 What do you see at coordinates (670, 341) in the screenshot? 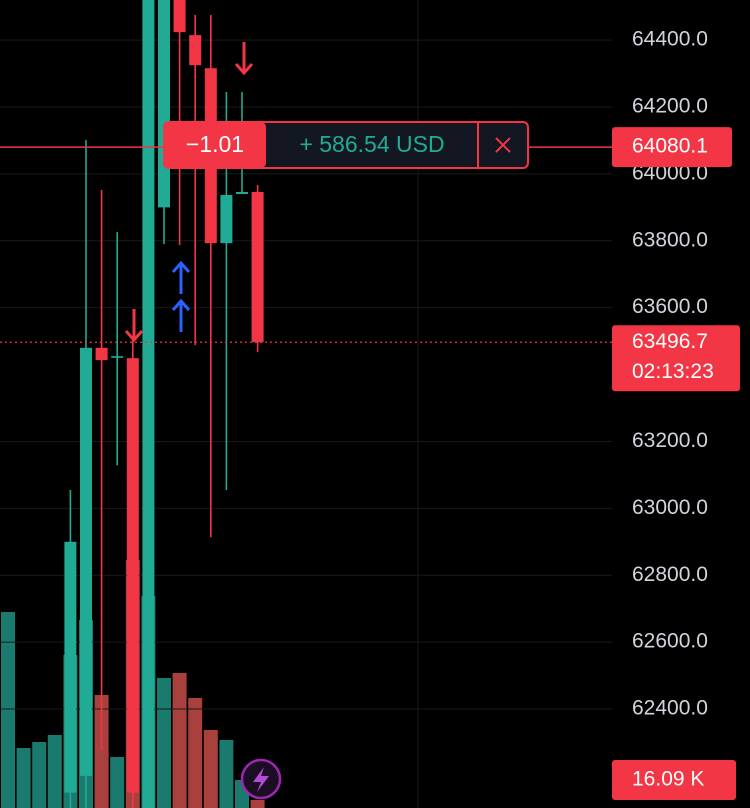
I see `last-price: 63496.7` at bounding box center [670, 341].